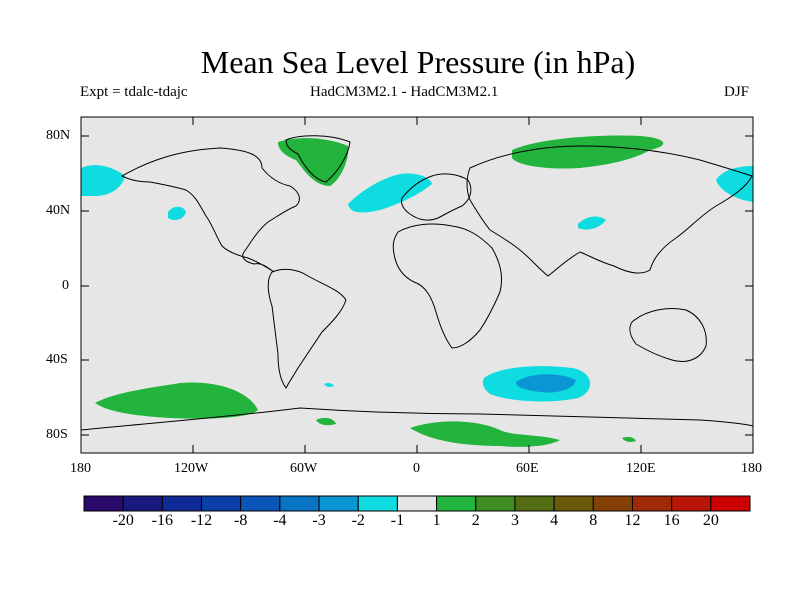  What do you see at coordinates (554, 520) in the screenshot?
I see `colorbar-label: 4` at bounding box center [554, 520].